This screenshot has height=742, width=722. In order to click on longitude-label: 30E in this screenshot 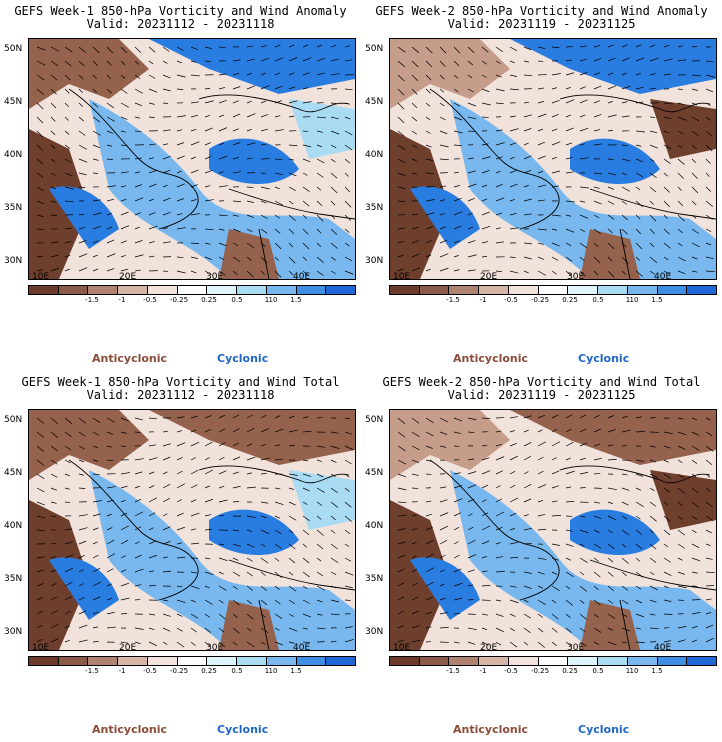, I will do `click(215, 648)`.